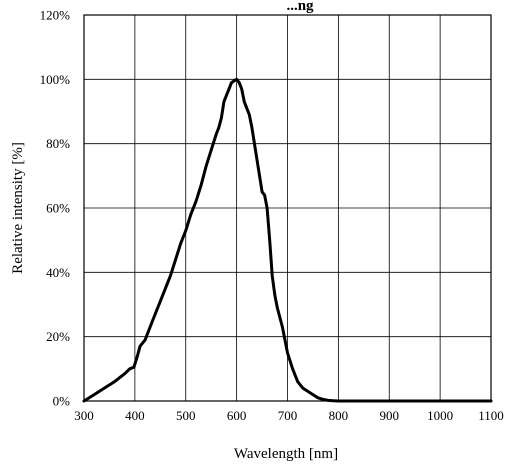 The width and height of the screenshot is (508, 470). Describe the element at coordinates (186, 415) in the screenshot. I see `x-tick-label: 500` at that location.